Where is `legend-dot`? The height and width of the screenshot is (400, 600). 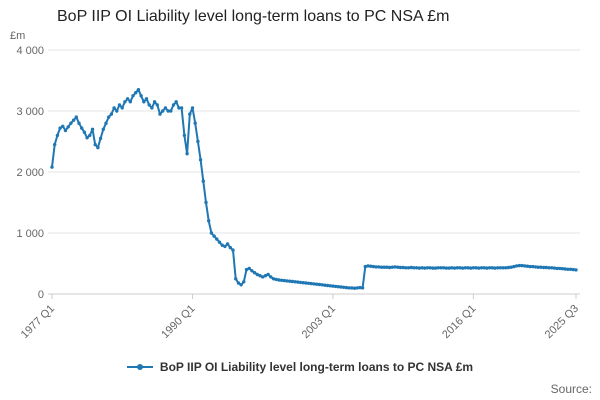 legend-dot is located at coordinates (139, 367).